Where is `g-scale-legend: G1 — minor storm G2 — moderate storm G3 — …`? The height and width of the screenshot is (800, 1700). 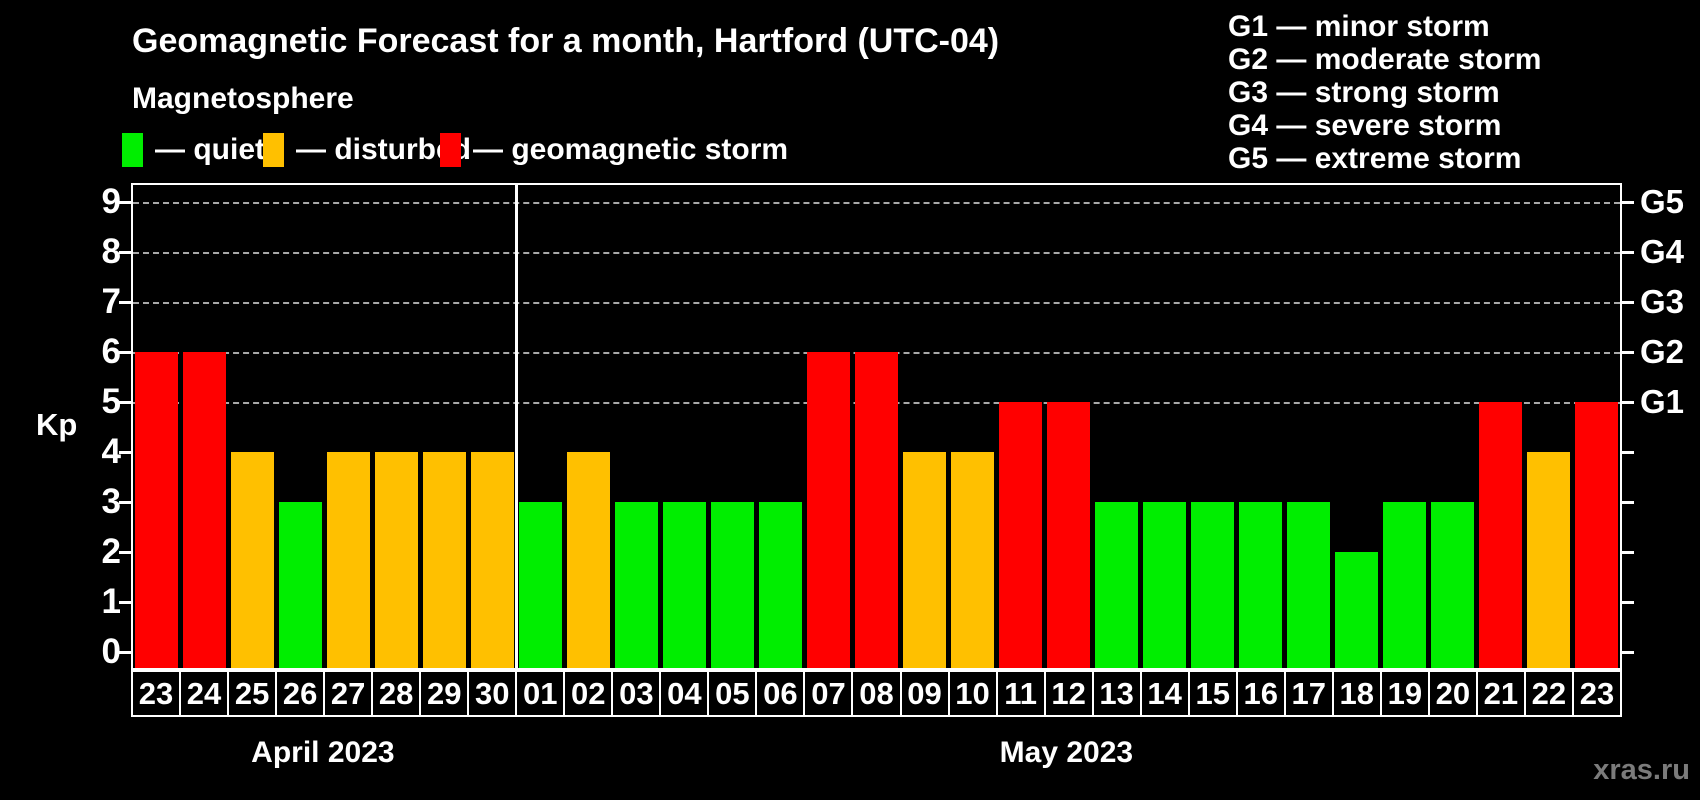
g-scale-legend: G1 — minor storm G2 — moderate storm G3 — … is located at coordinates (1384, 92).